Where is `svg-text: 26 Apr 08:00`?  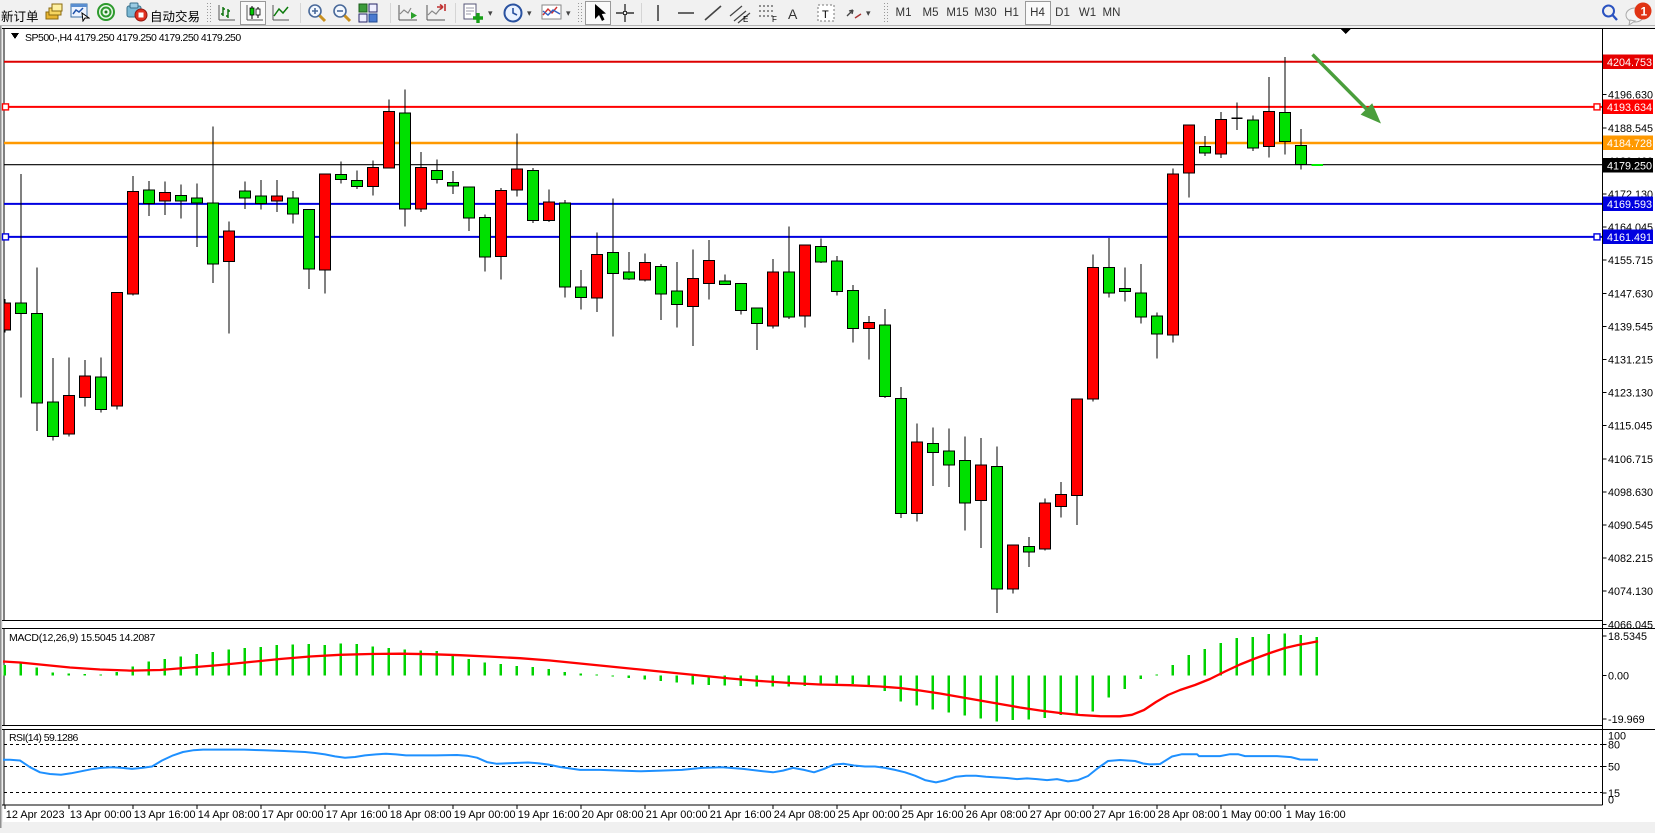 svg-text: 26 Apr 08:00 is located at coordinates (997, 815).